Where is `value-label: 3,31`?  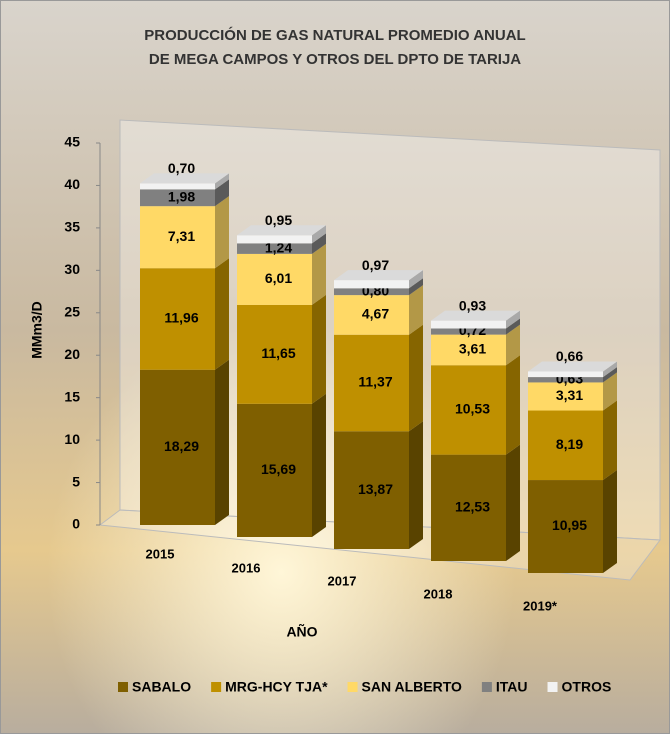
value-label: 3,31 is located at coordinates (569, 395).